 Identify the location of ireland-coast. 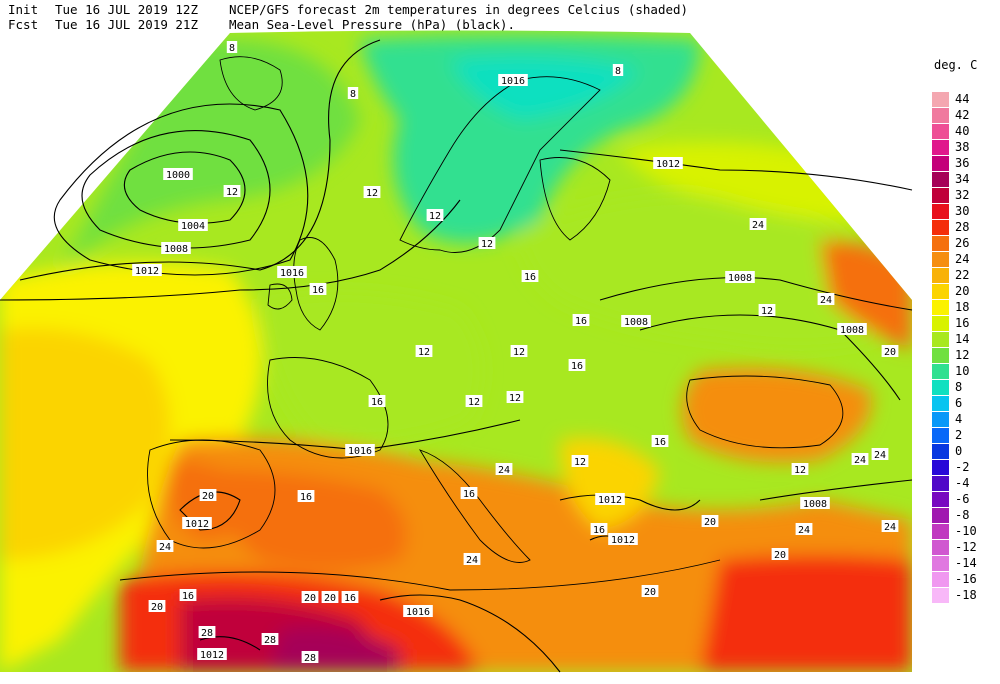
(280, 296).